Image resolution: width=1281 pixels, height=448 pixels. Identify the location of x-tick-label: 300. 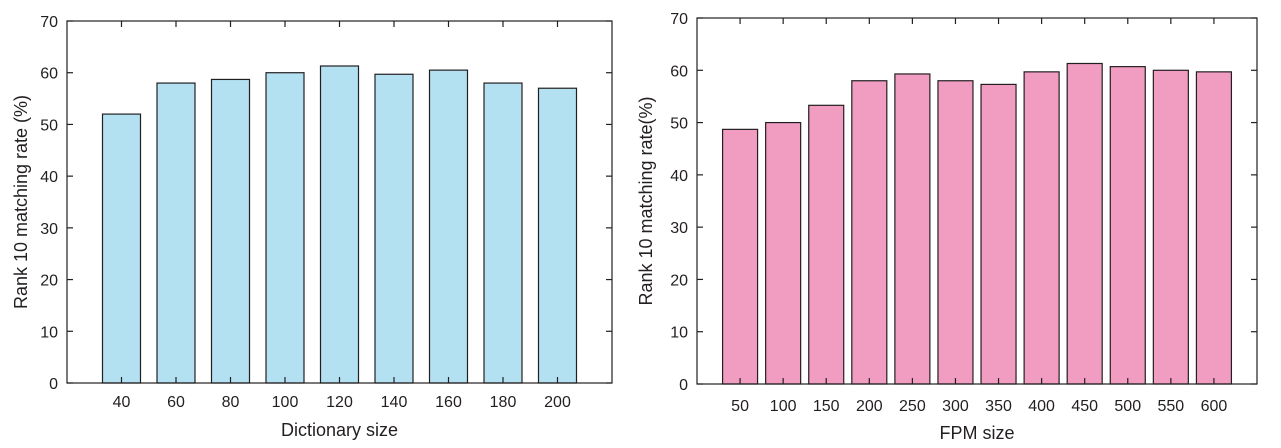
(955, 406).